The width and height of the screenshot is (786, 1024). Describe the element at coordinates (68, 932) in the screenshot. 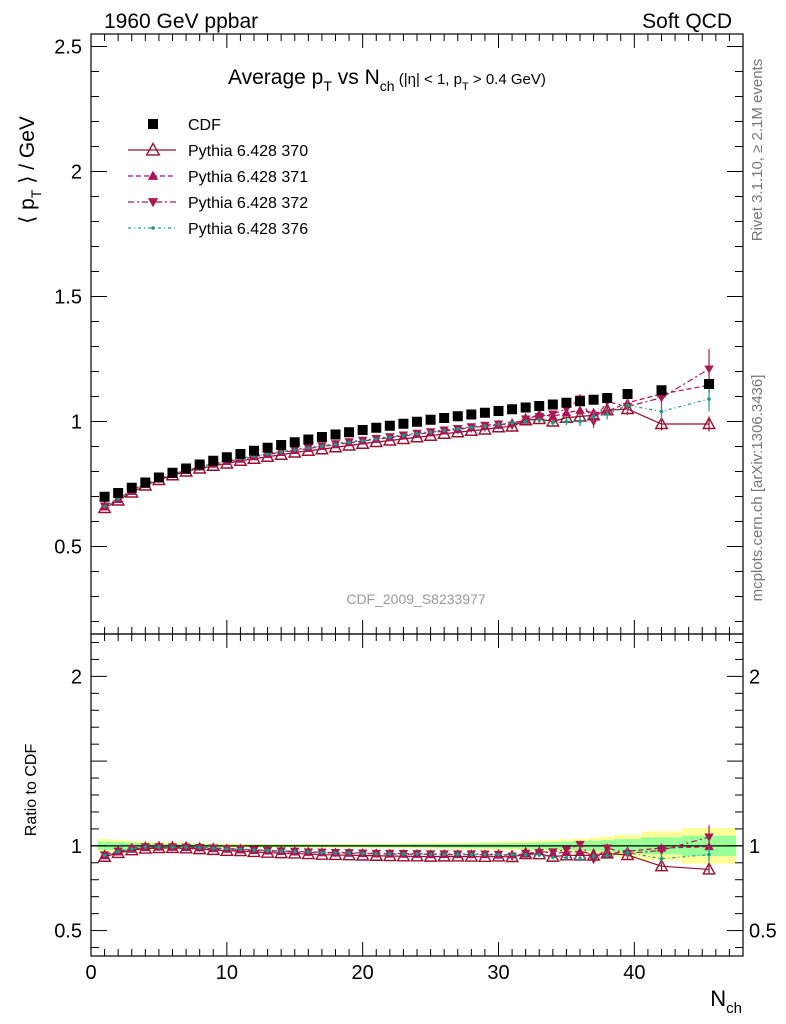

I see `y-tick-label: 0.5` at that location.